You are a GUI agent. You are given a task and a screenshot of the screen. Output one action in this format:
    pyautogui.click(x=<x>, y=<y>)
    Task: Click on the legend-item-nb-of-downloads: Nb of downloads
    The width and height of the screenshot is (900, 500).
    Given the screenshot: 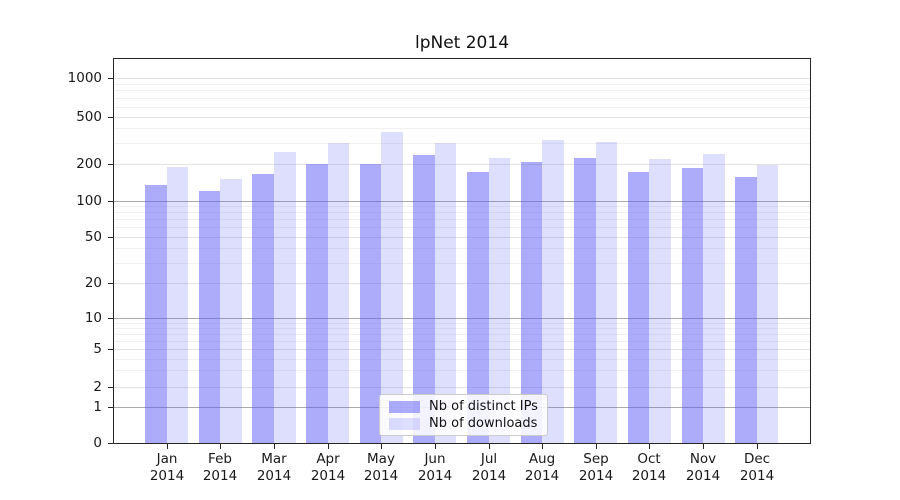 What is the action you would take?
    pyautogui.click(x=465, y=423)
    